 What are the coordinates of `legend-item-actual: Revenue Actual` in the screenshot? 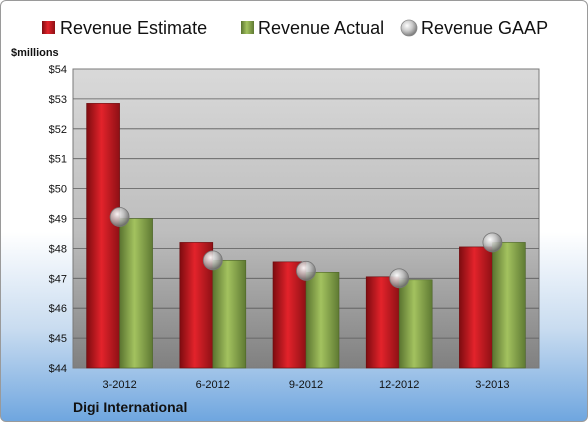 It's located at (312, 28).